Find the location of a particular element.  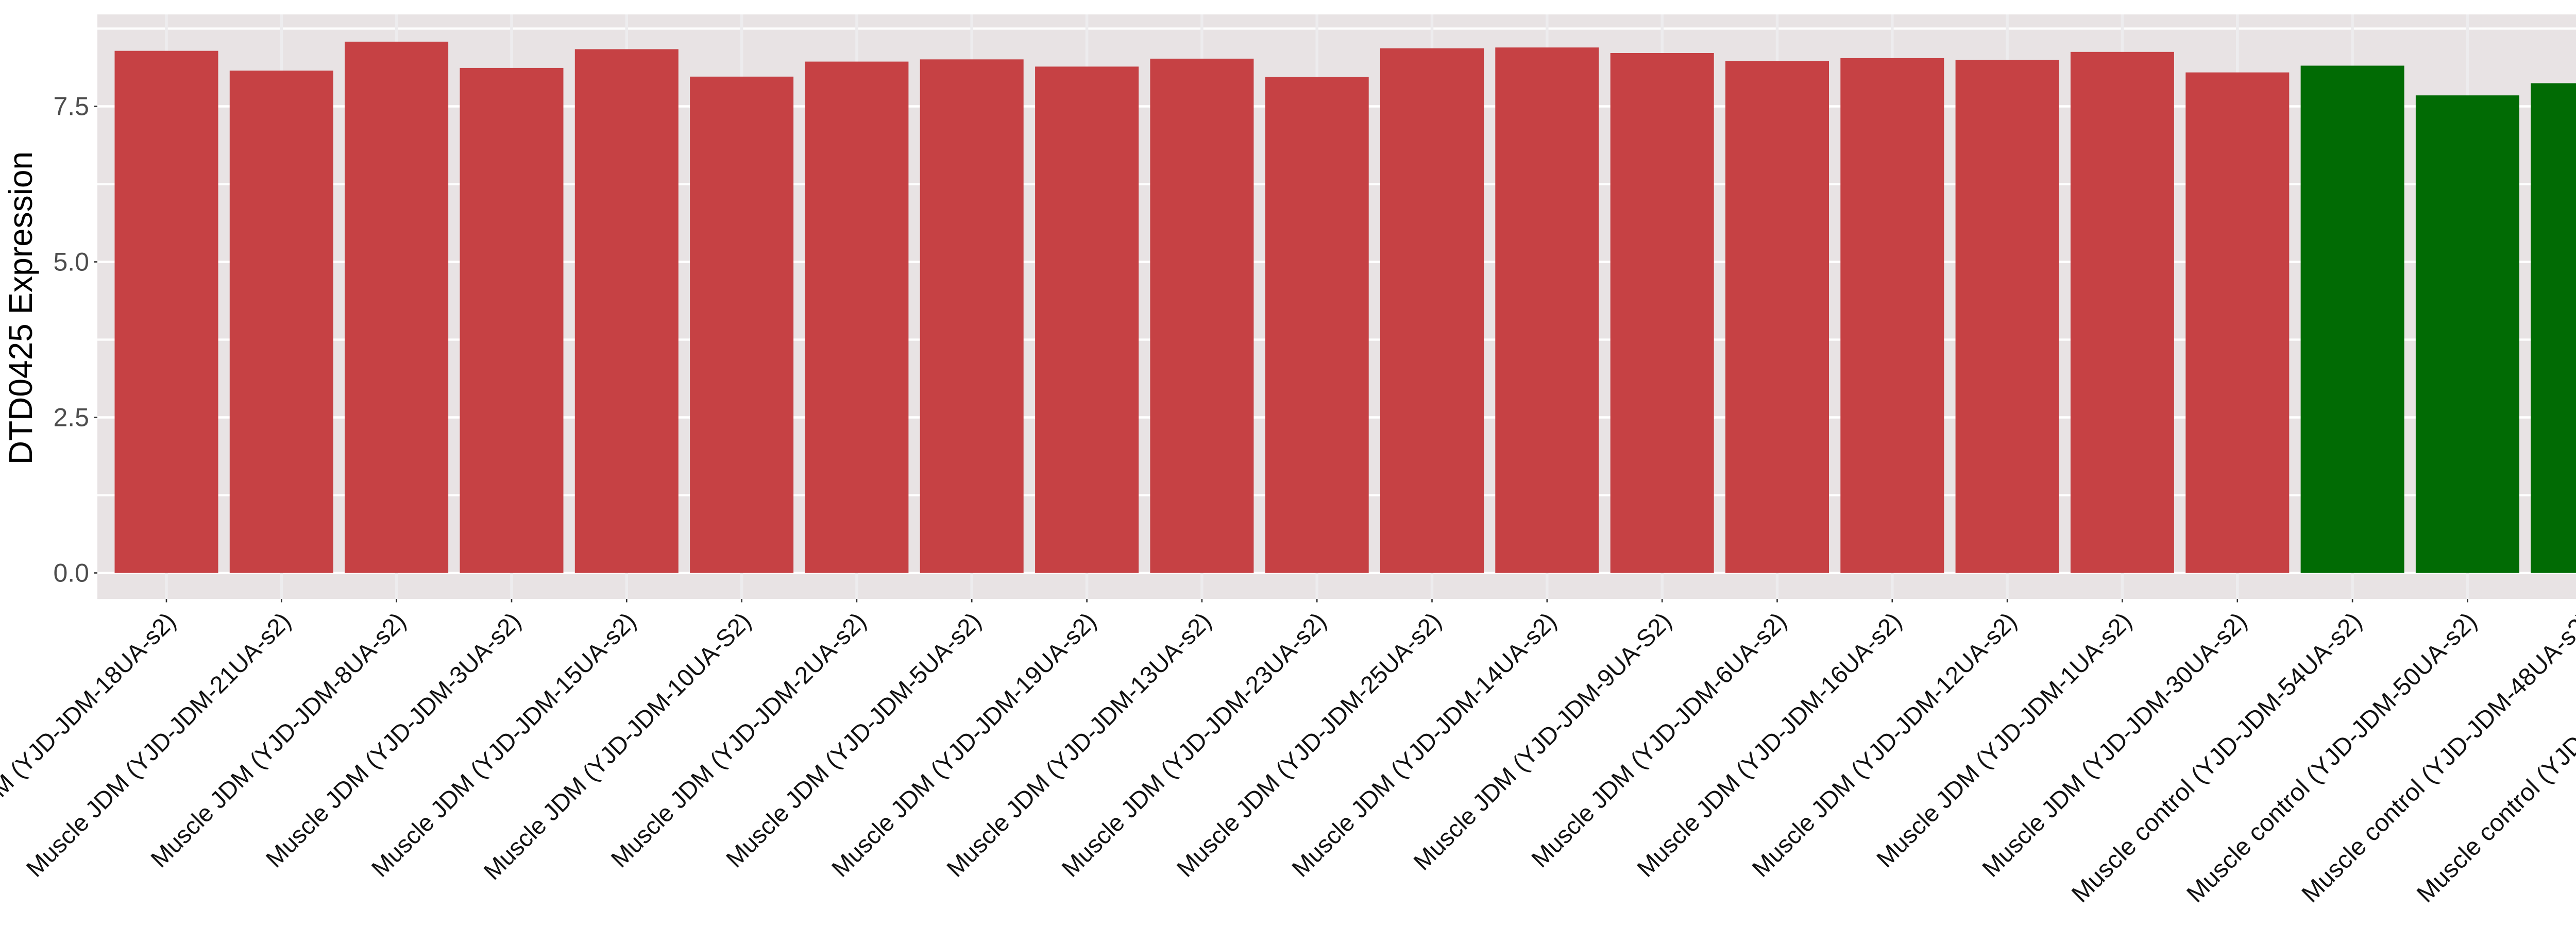

svg-text: 7.5 is located at coordinates (71, 107).